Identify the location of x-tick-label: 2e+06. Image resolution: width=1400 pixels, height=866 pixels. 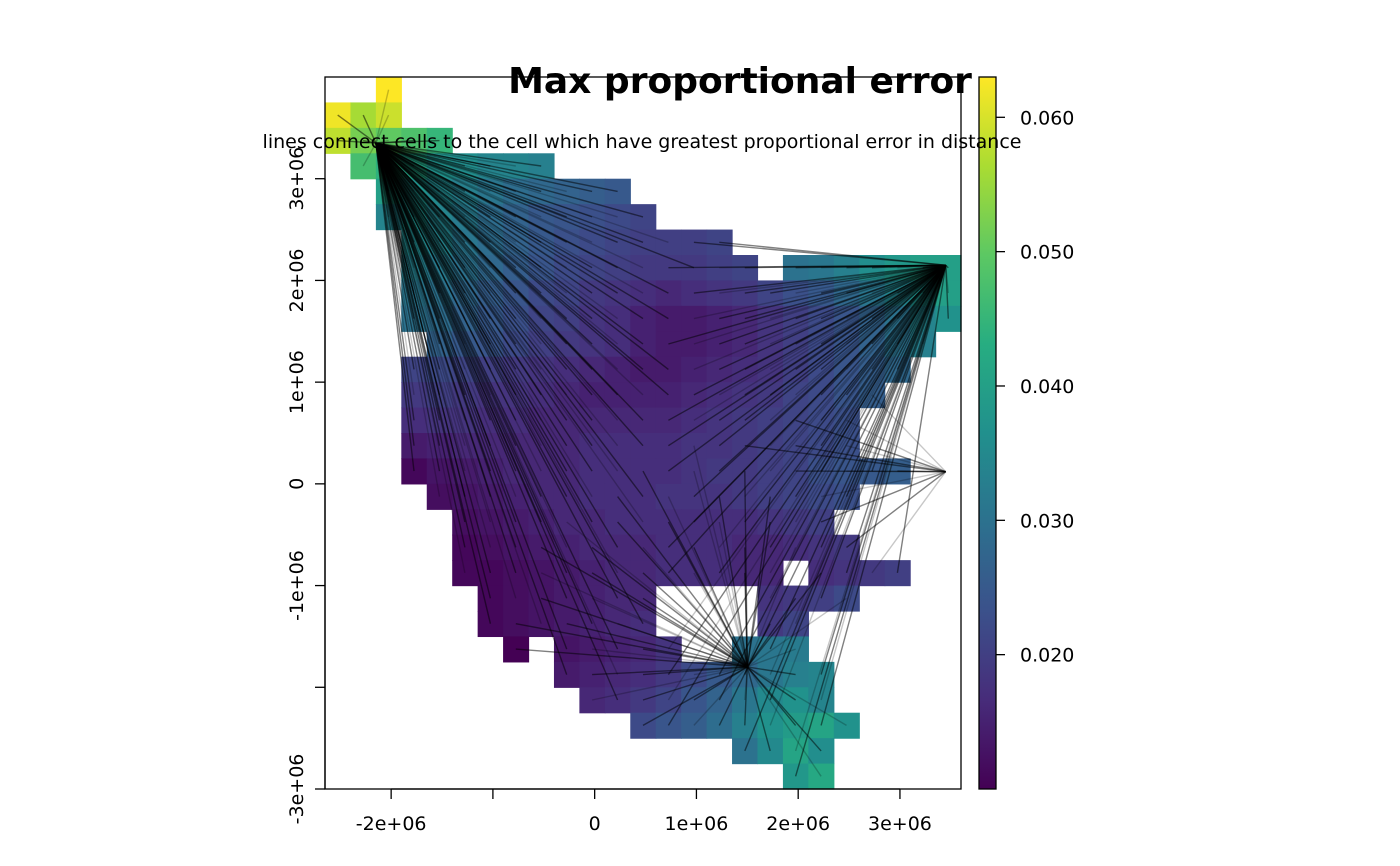
(798, 824).